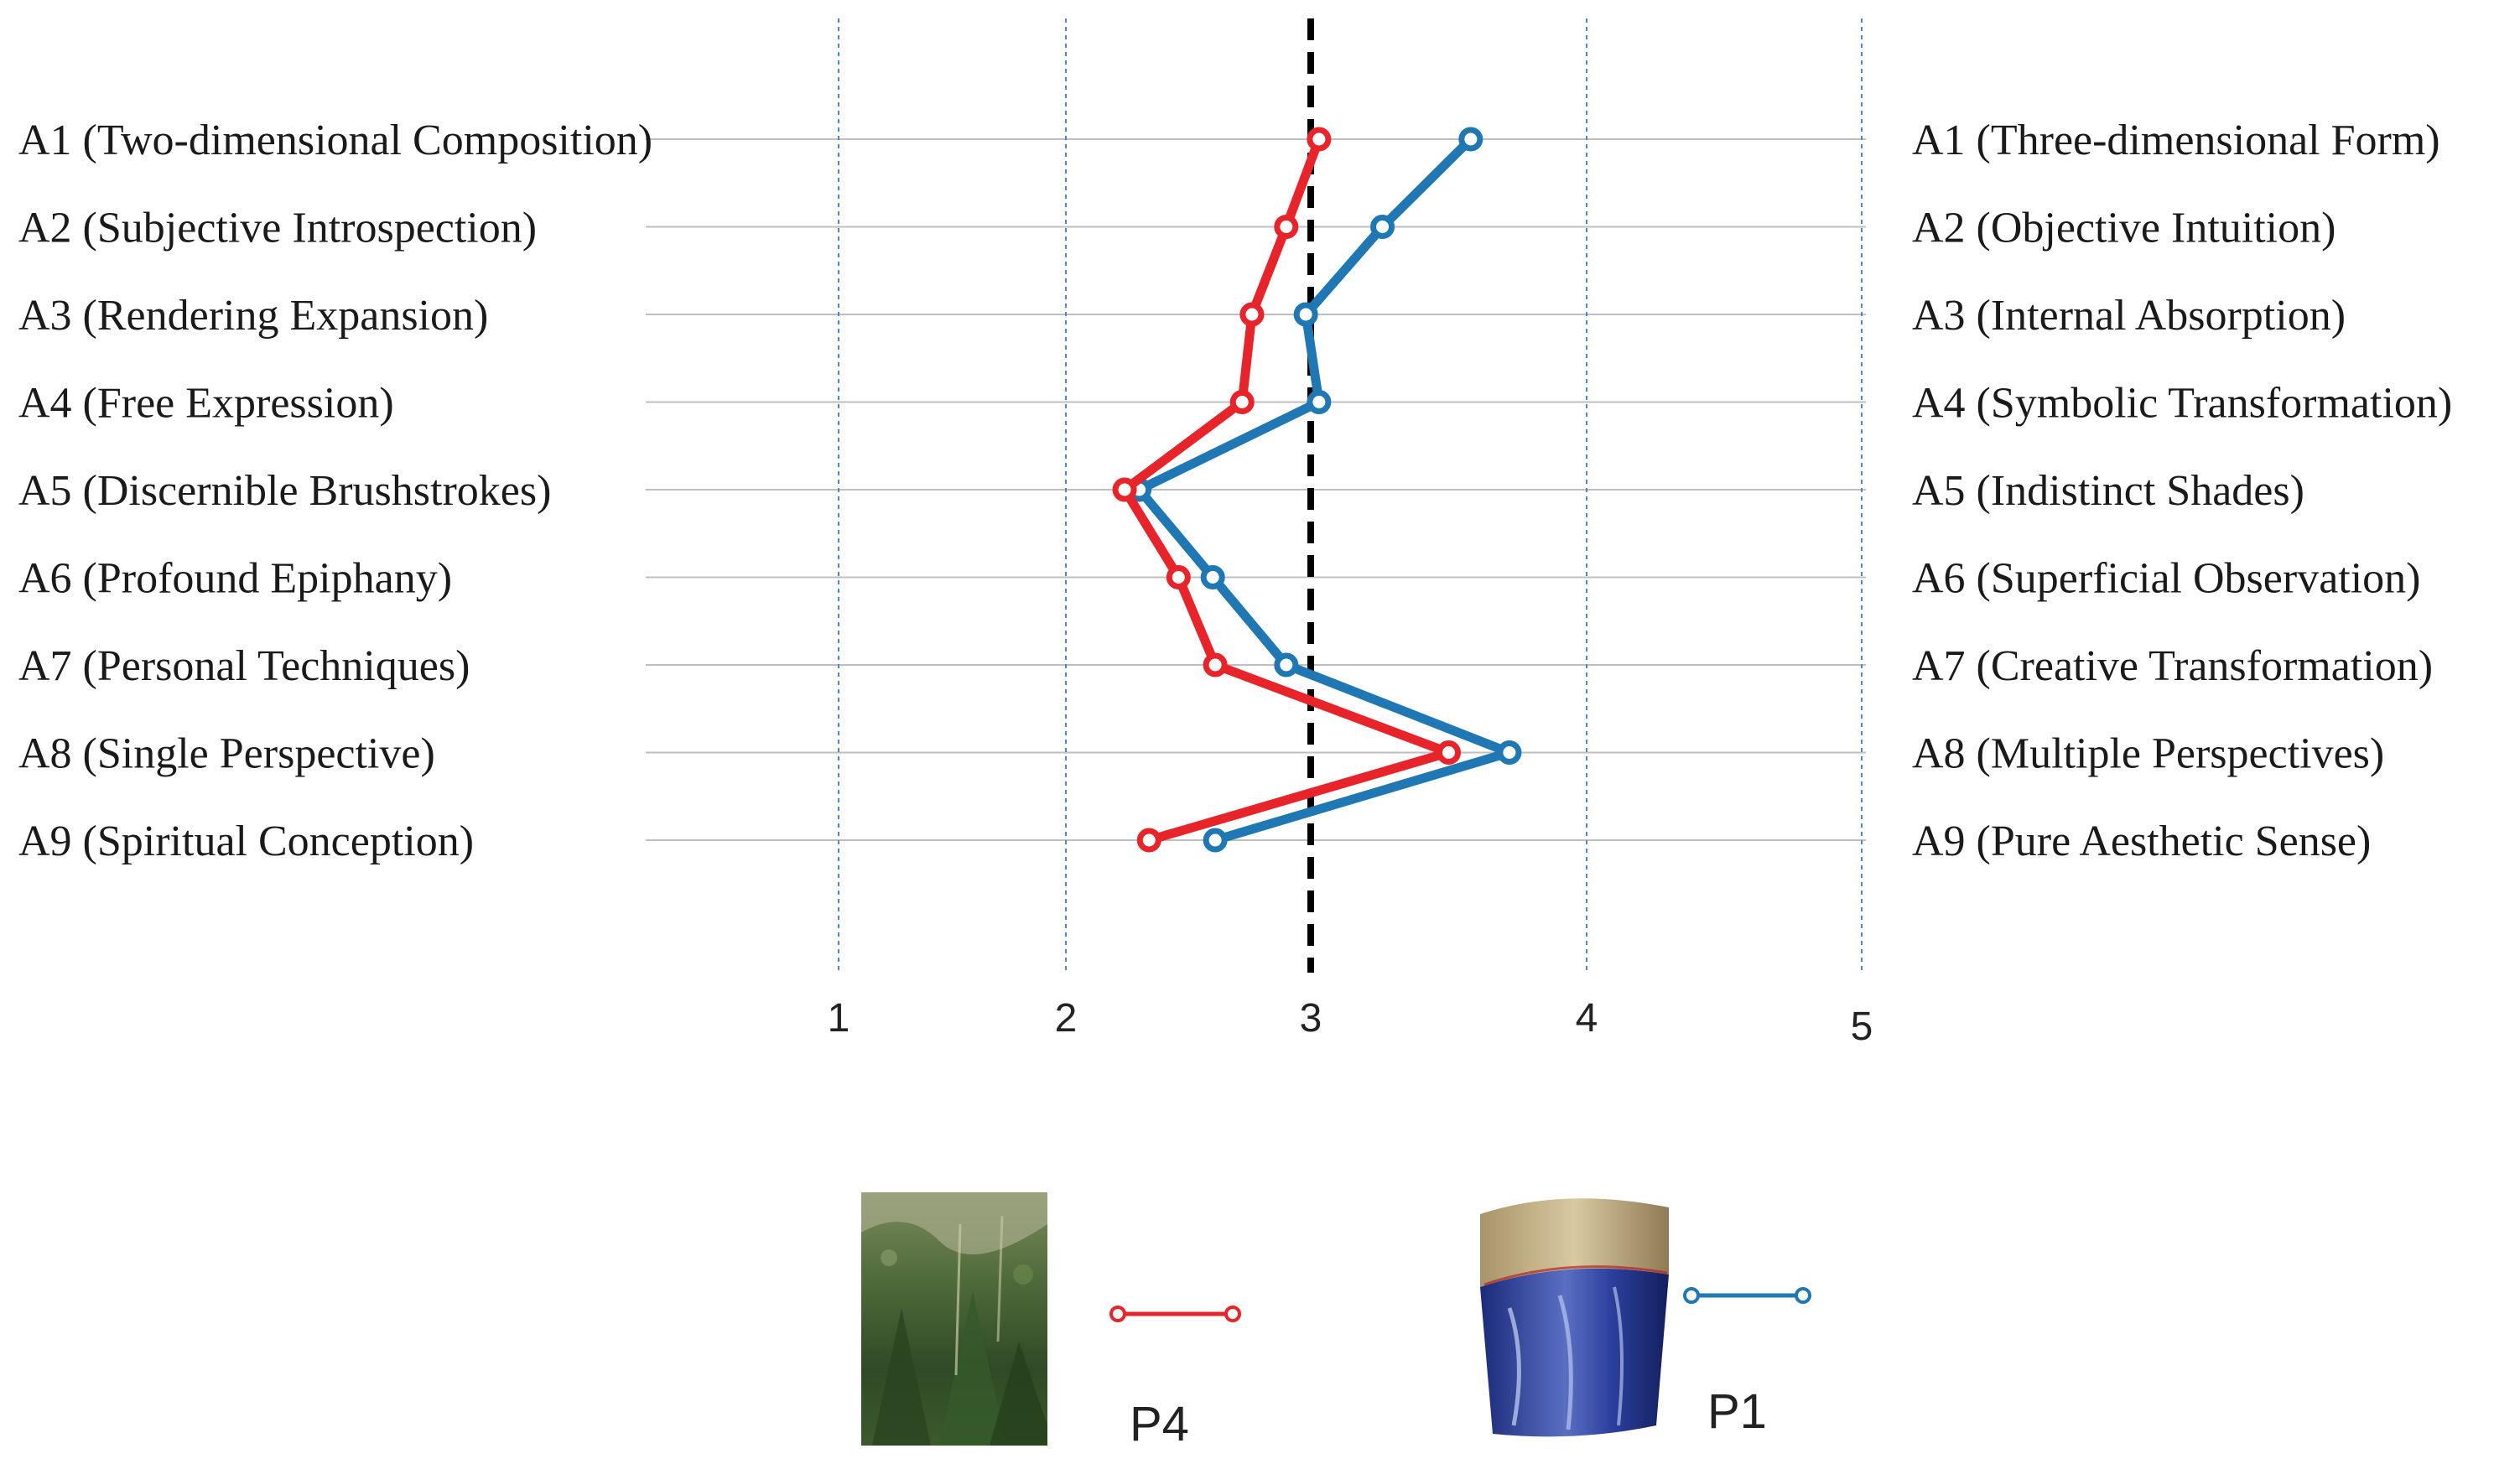  What do you see at coordinates (227, 754) in the screenshot?
I see `left-pole-label: A8 (Single Perspective)` at bounding box center [227, 754].